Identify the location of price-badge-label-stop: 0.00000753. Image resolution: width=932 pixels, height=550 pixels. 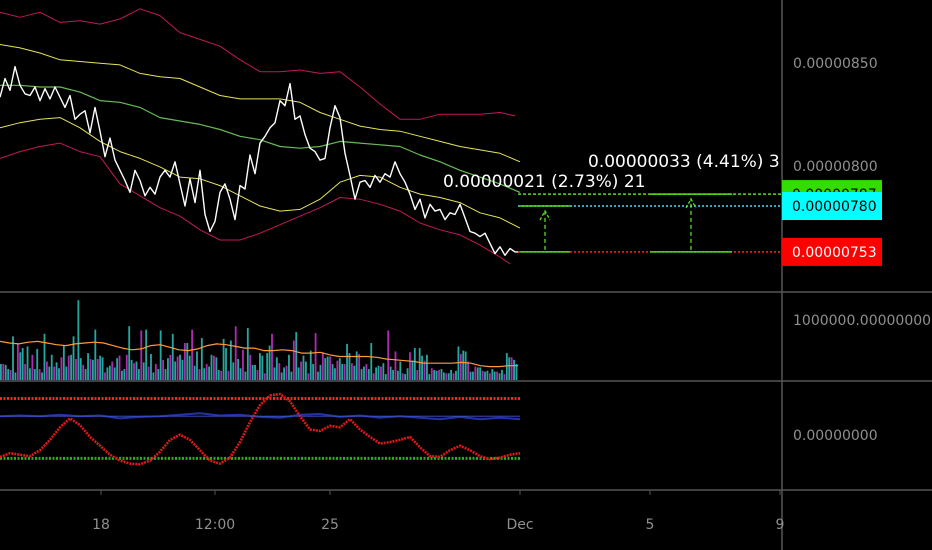
(834, 253).